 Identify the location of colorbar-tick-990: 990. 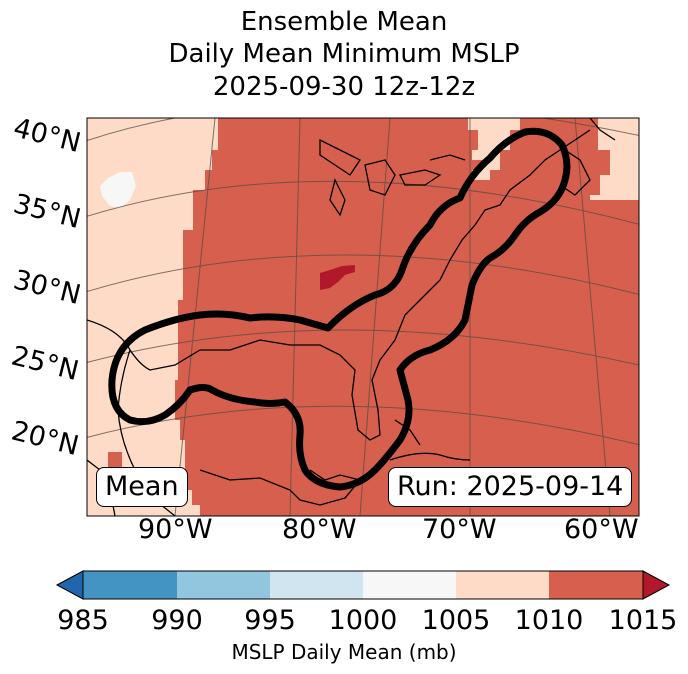
(177, 620).